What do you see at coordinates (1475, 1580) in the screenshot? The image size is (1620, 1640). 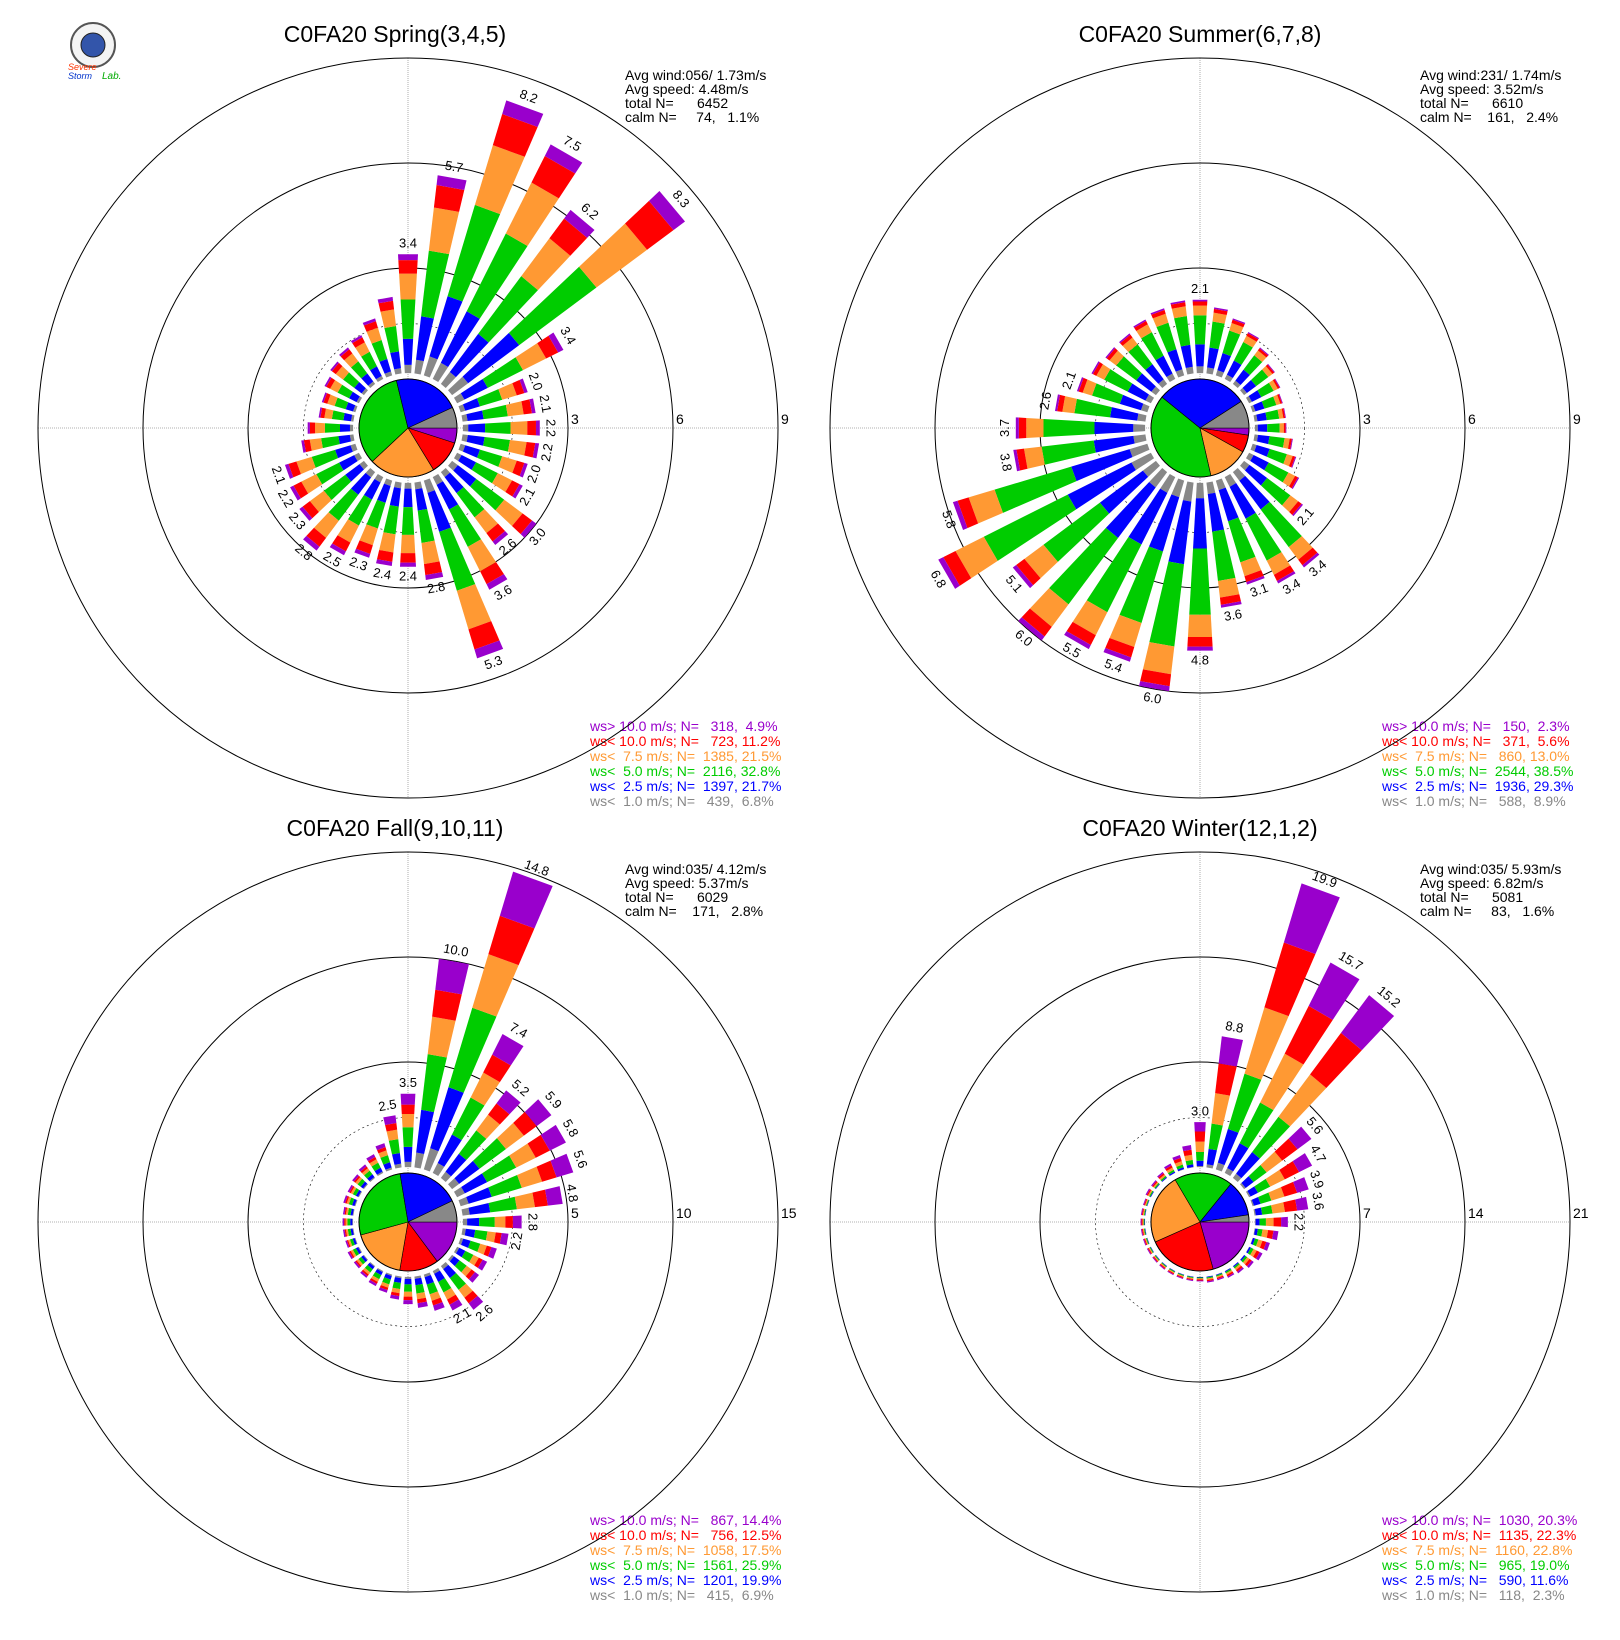 I see `legend-ws-lt-2-5: ws< 2.5 m/s; N= 590, 11.6%` at bounding box center [1475, 1580].